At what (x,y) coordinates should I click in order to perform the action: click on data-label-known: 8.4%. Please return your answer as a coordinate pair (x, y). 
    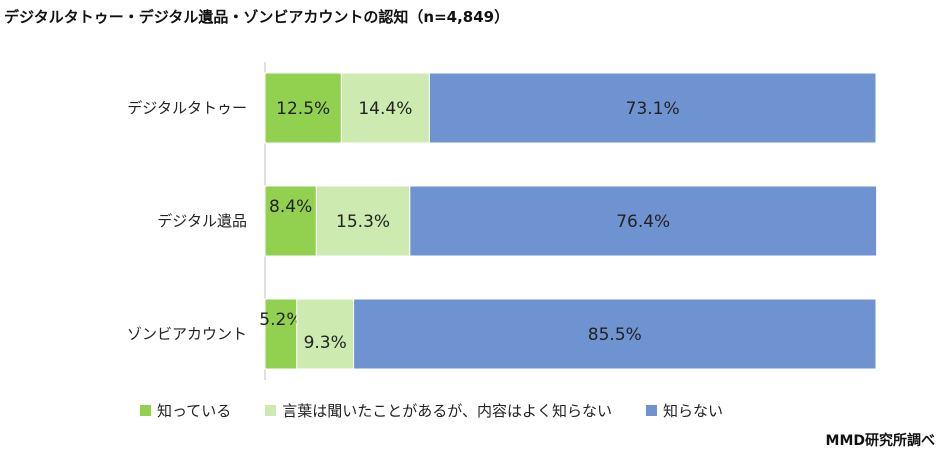
    Looking at the image, I should click on (290, 207).